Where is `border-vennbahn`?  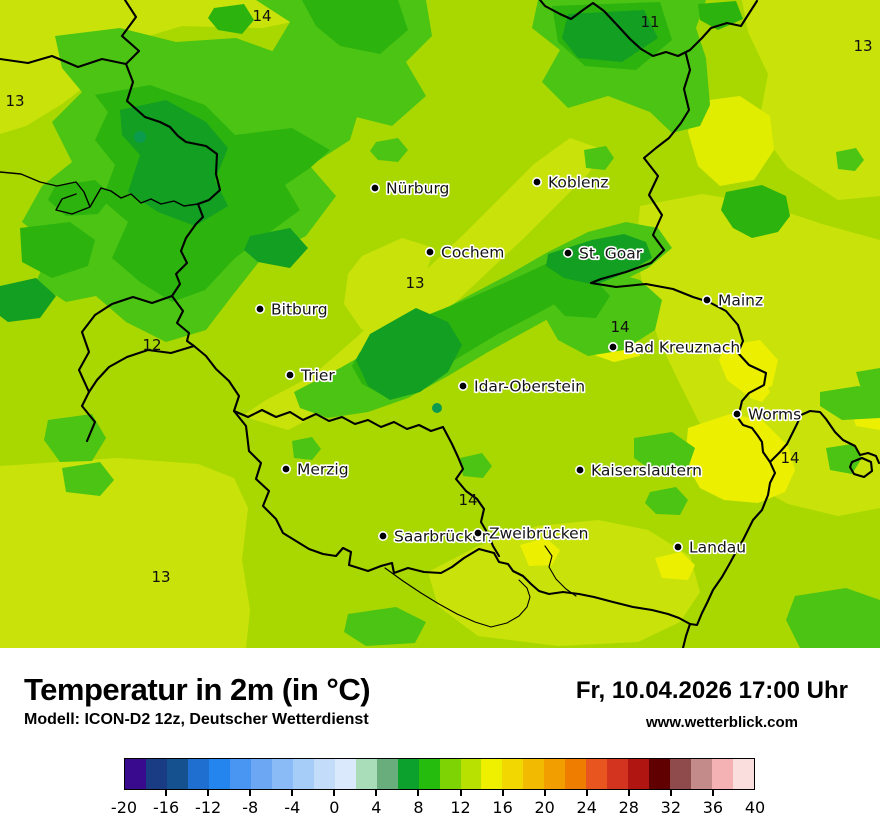 border-vennbahn is located at coordinates (99, 193).